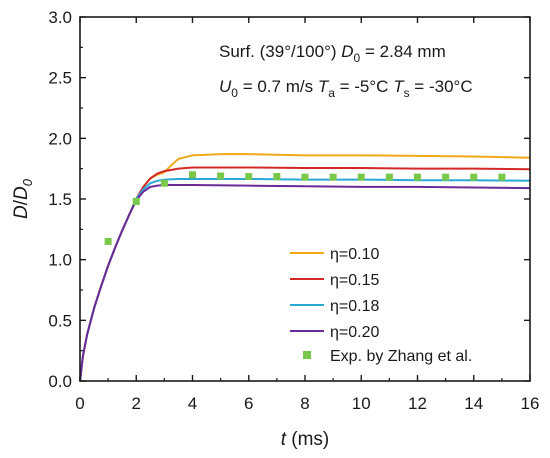 This screenshot has height=458, width=550. What do you see at coordinates (60, 17) in the screenshot?
I see `y-tick-label: 3.0` at bounding box center [60, 17].